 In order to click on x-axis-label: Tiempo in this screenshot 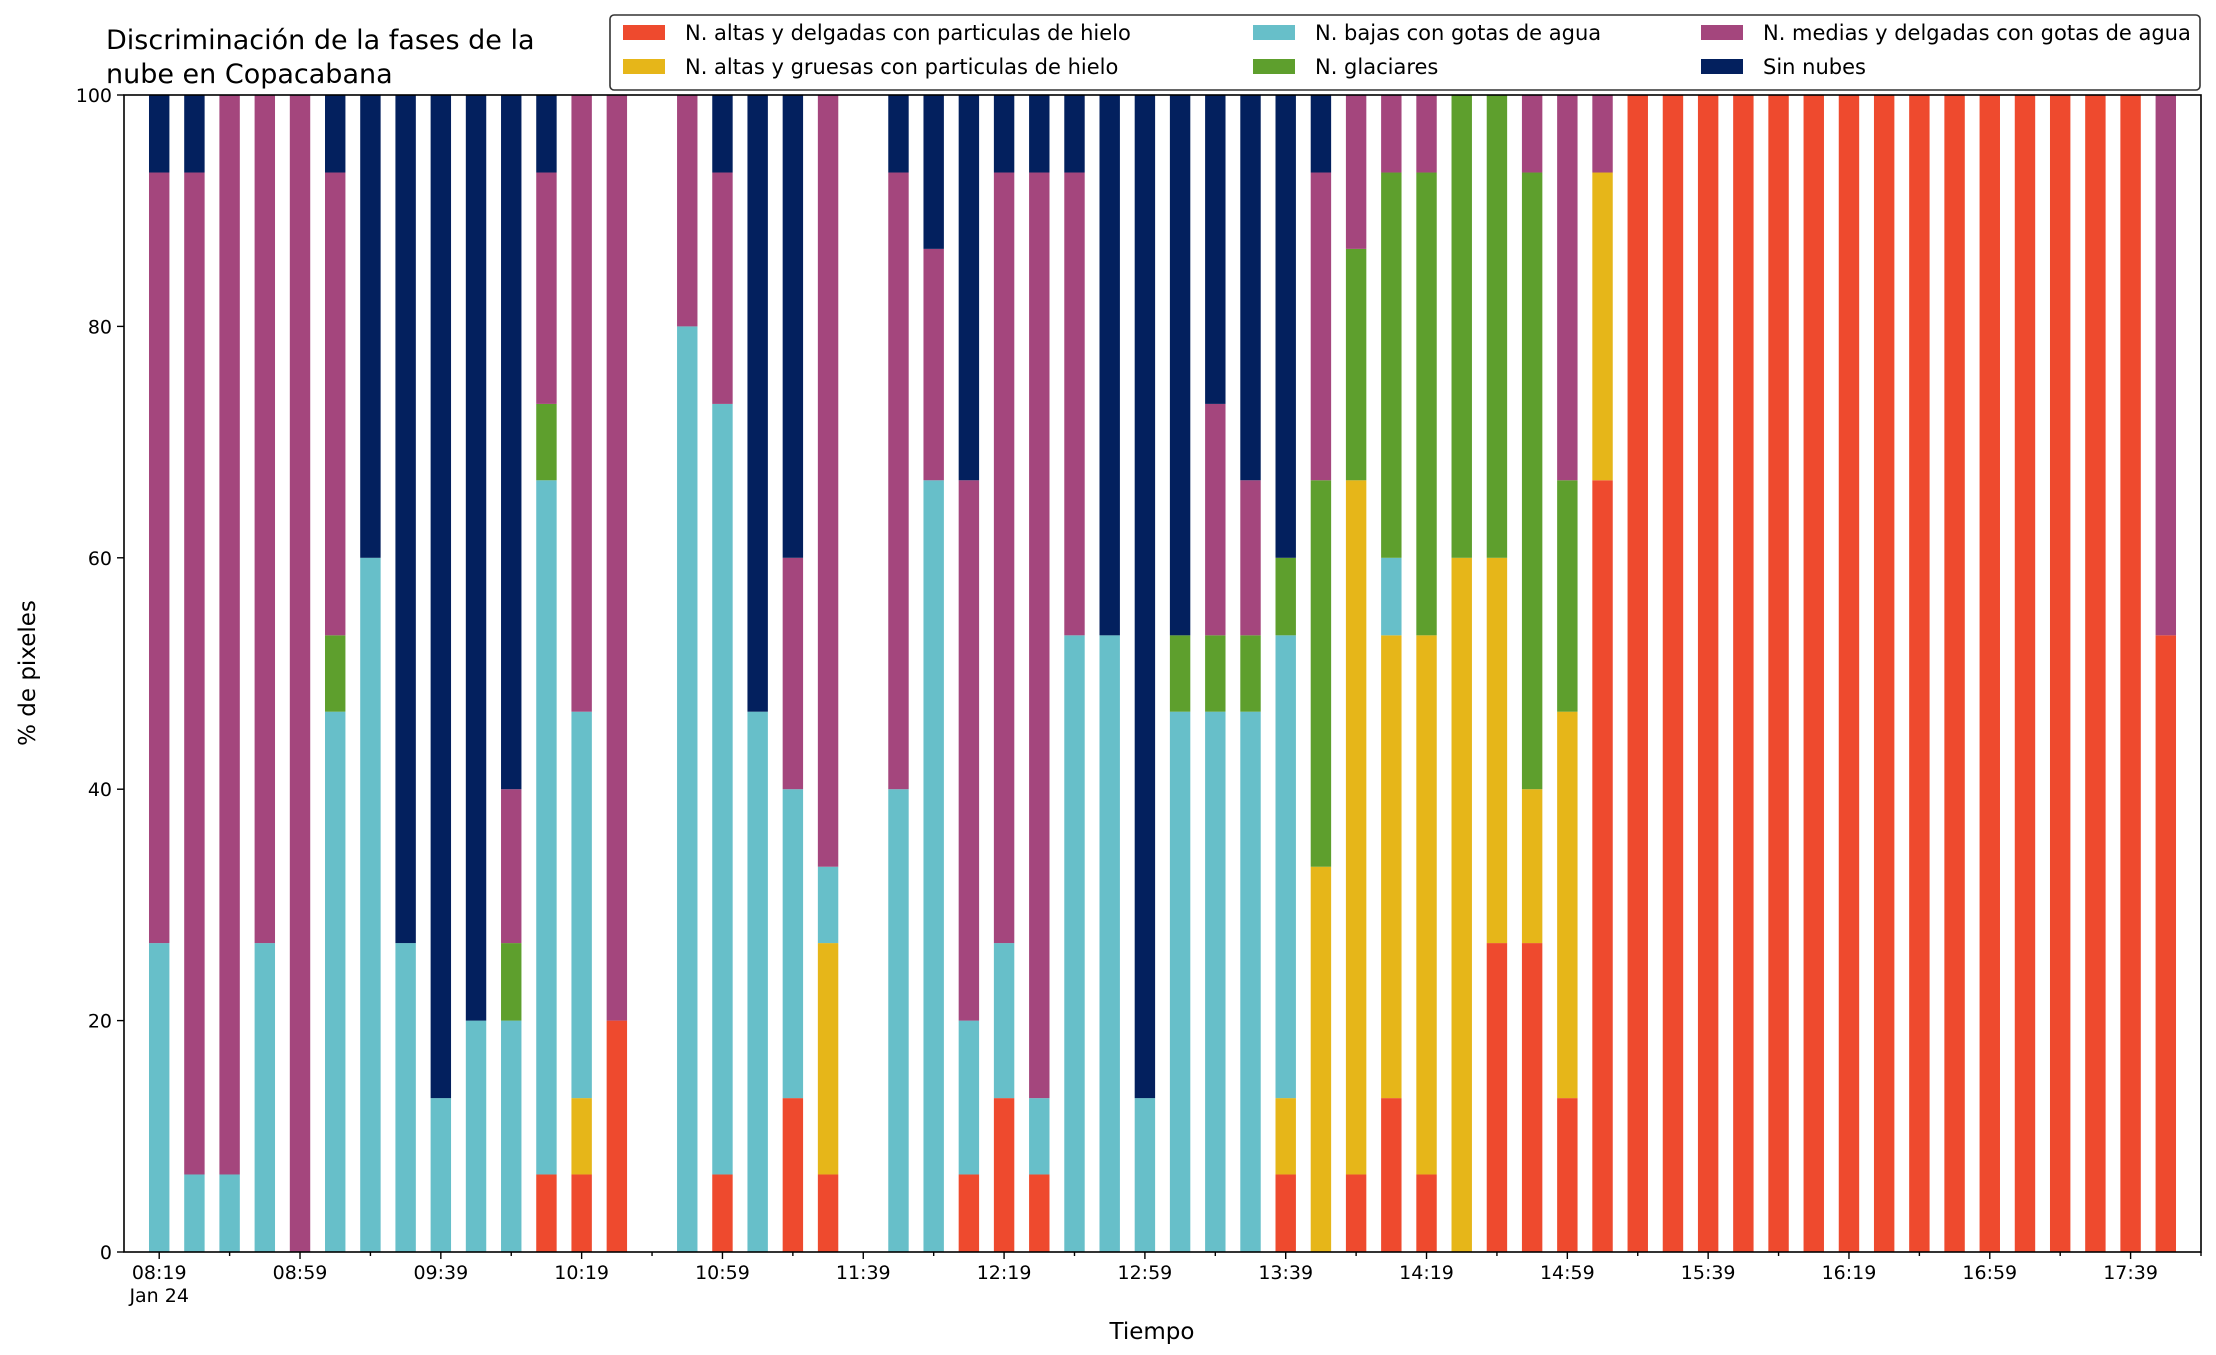, I will do `click(1152, 1332)`.